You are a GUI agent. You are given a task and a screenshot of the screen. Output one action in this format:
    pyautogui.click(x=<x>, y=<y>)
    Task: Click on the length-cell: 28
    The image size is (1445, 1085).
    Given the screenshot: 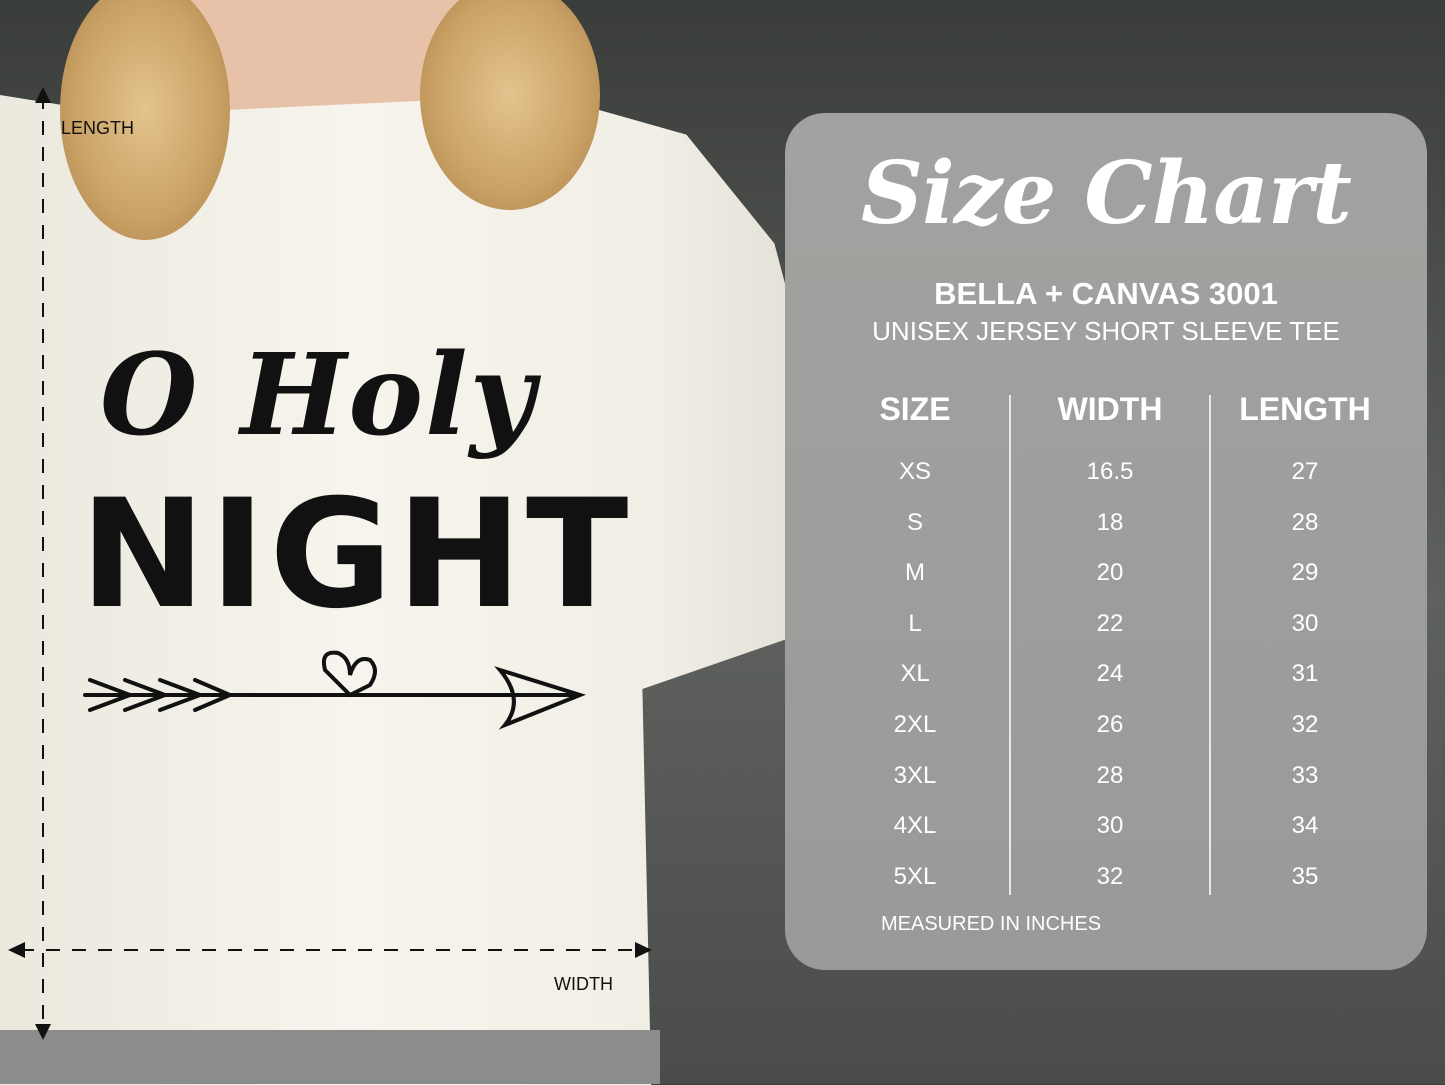 What is the action you would take?
    pyautogui.click(x=1305, y=522)
    